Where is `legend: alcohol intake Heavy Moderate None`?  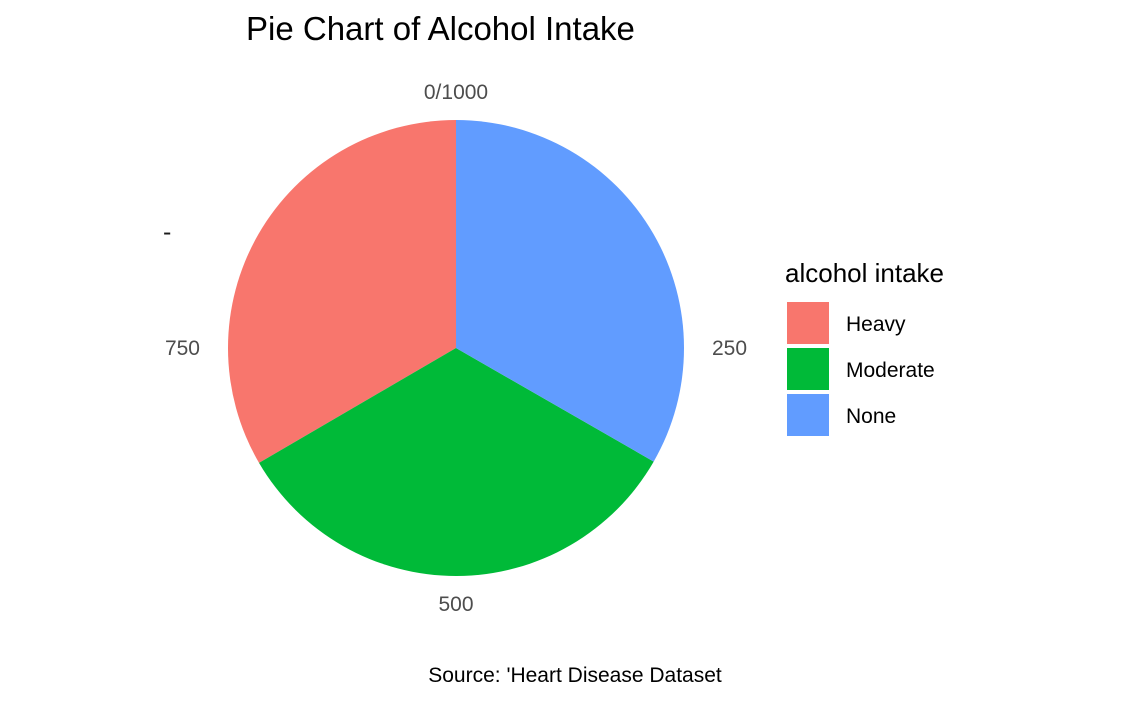
legend: alcohol intake Heavy Moderate None is located at coordinates (864, 347).